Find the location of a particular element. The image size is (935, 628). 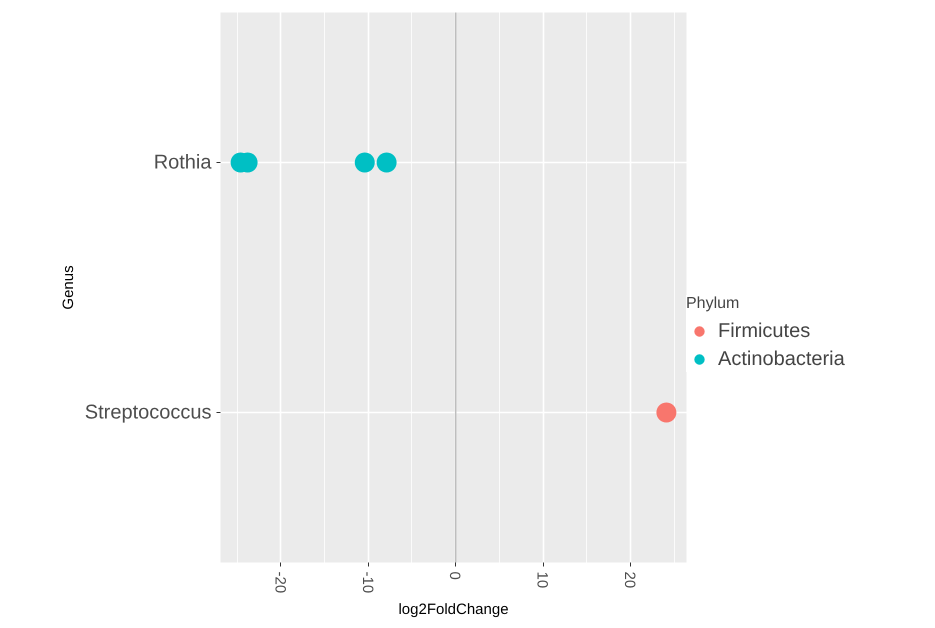

y-axis-title: Genus is located at coordinates (68, 287).